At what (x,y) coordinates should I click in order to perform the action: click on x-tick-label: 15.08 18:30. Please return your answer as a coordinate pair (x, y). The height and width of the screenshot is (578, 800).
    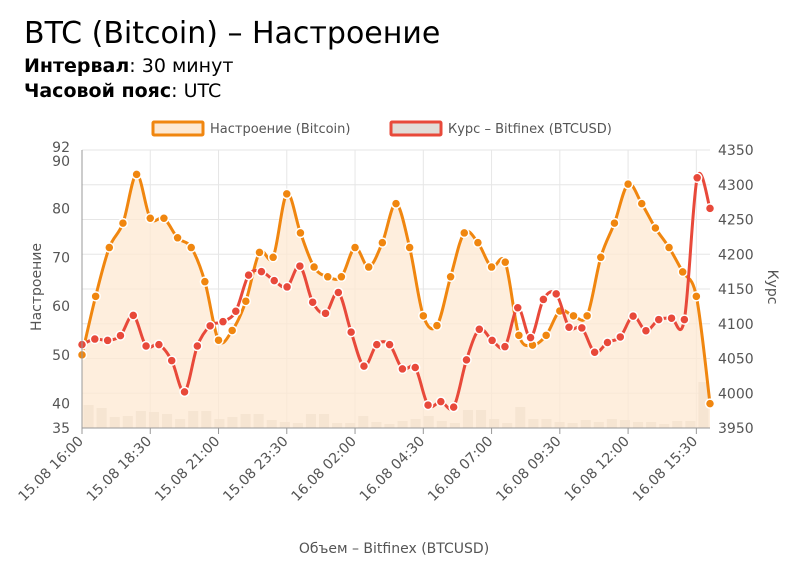
    Looking at the image, I should click on (119, 469).